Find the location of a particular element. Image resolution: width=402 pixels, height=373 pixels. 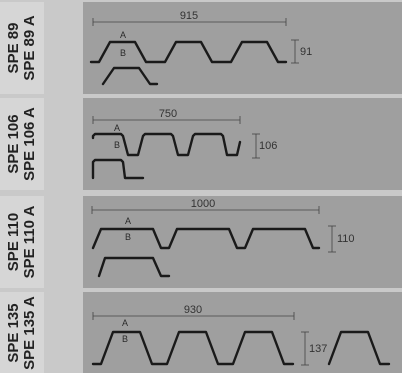

height-dimension: 110 is located at coordinates (341, 239).